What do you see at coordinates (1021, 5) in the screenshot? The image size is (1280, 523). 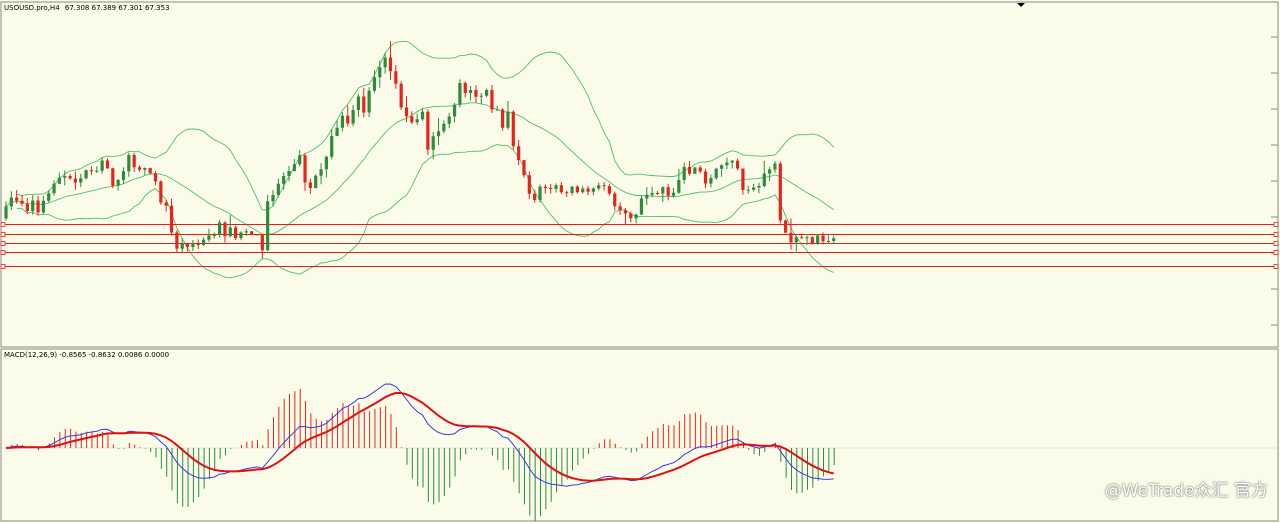 I see `chart-shift-marker` at bounding box center [1021, 5].